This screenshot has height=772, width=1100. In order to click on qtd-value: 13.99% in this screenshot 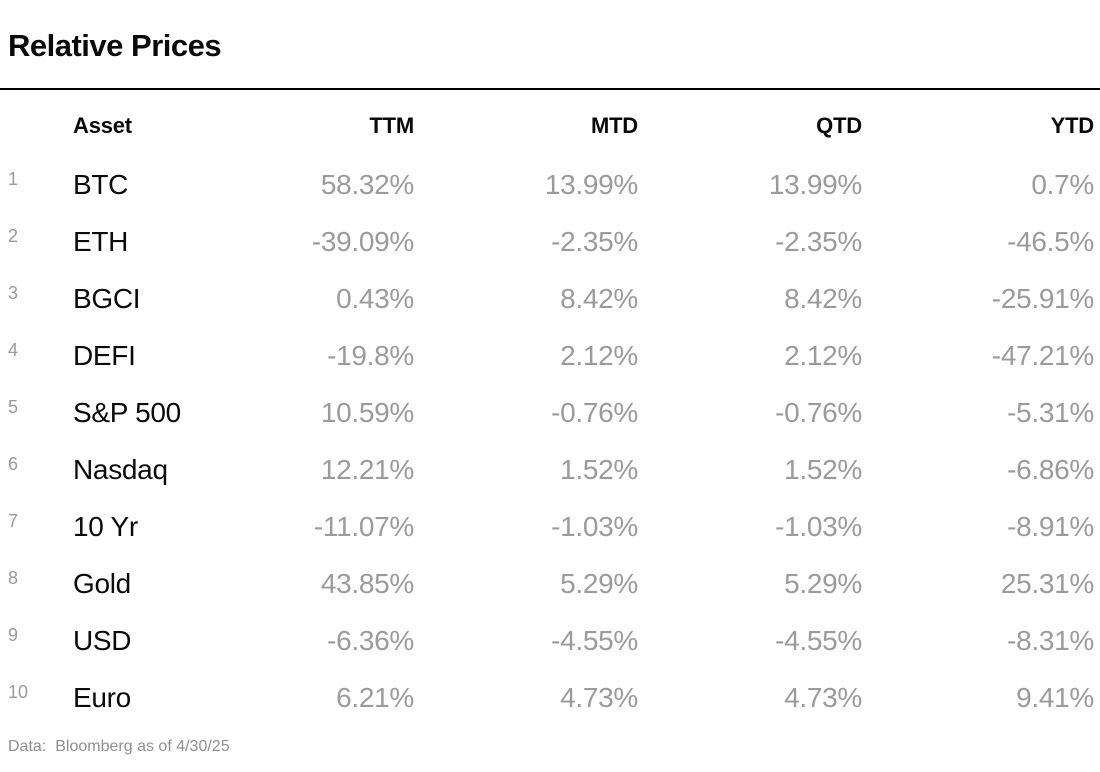, I will do `click(815, 184)`.